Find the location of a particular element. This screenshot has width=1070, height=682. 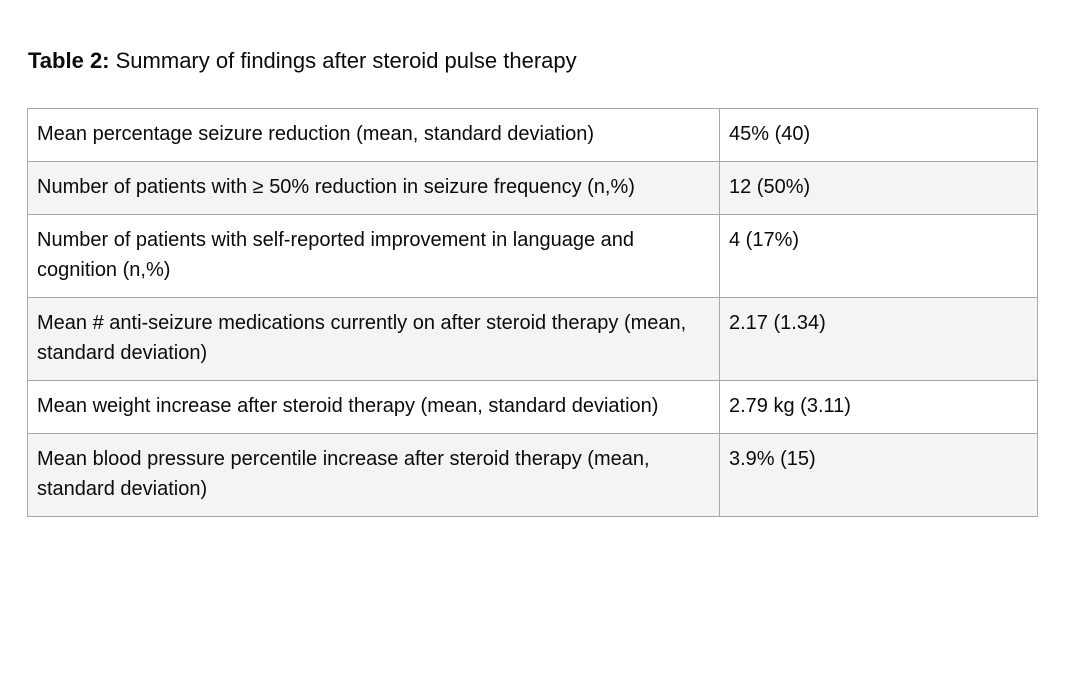

row-value: 3.9% (15) is located at coordinates (878, 475).